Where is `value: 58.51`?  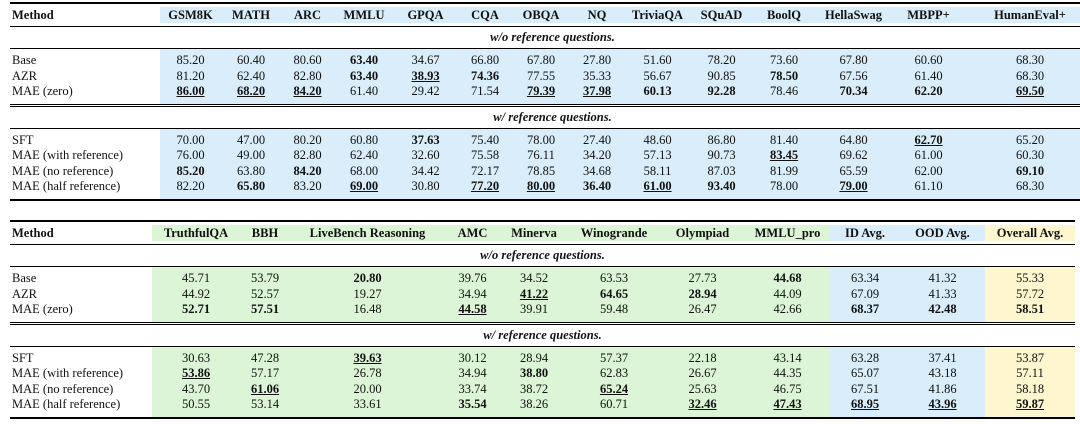 value: 58.51 is located at coordinates (1030, 309).